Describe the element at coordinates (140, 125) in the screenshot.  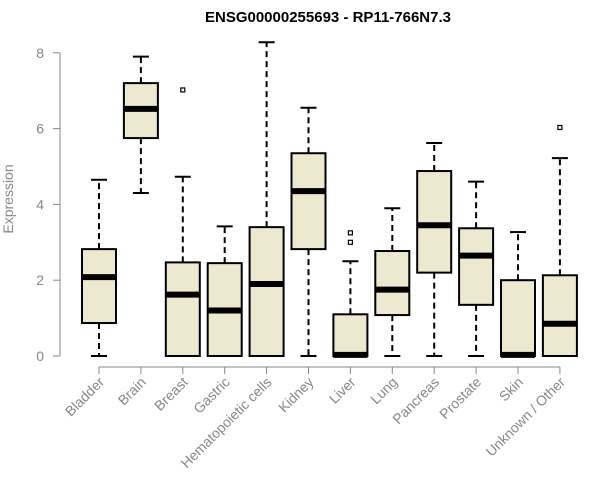
I see `box-brain` at that location.